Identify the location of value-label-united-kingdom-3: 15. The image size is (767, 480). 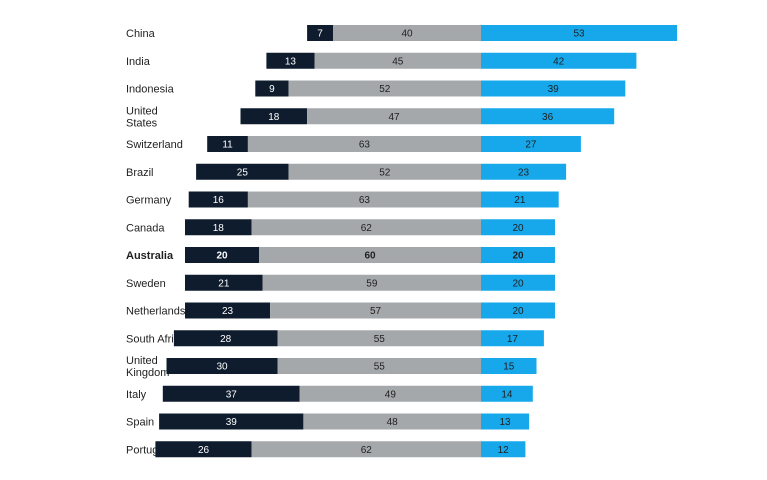
(509, 367).